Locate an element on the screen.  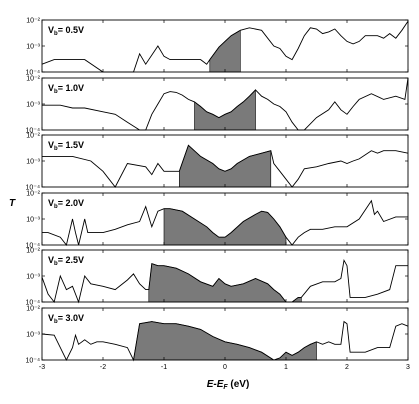
x-tick-label: 0 is located at coordinates (225, 367).